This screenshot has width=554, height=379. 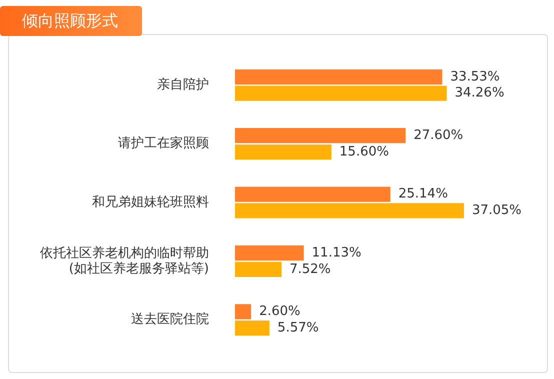 What do you see at coordinates (479, 93) in the screenshot?
I see `data-label: 34.26%` at bounding box center [479, 93].